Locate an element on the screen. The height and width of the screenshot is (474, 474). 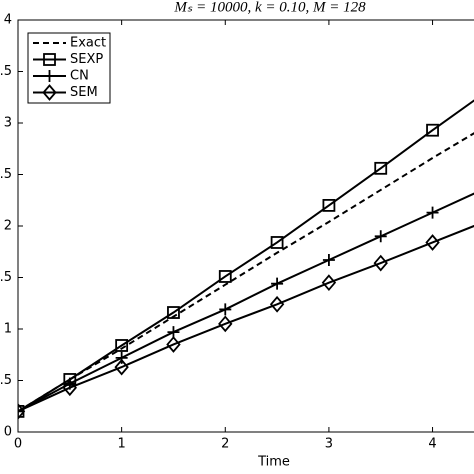
x-tick-label: 1 is located at coordinates (121, 444).